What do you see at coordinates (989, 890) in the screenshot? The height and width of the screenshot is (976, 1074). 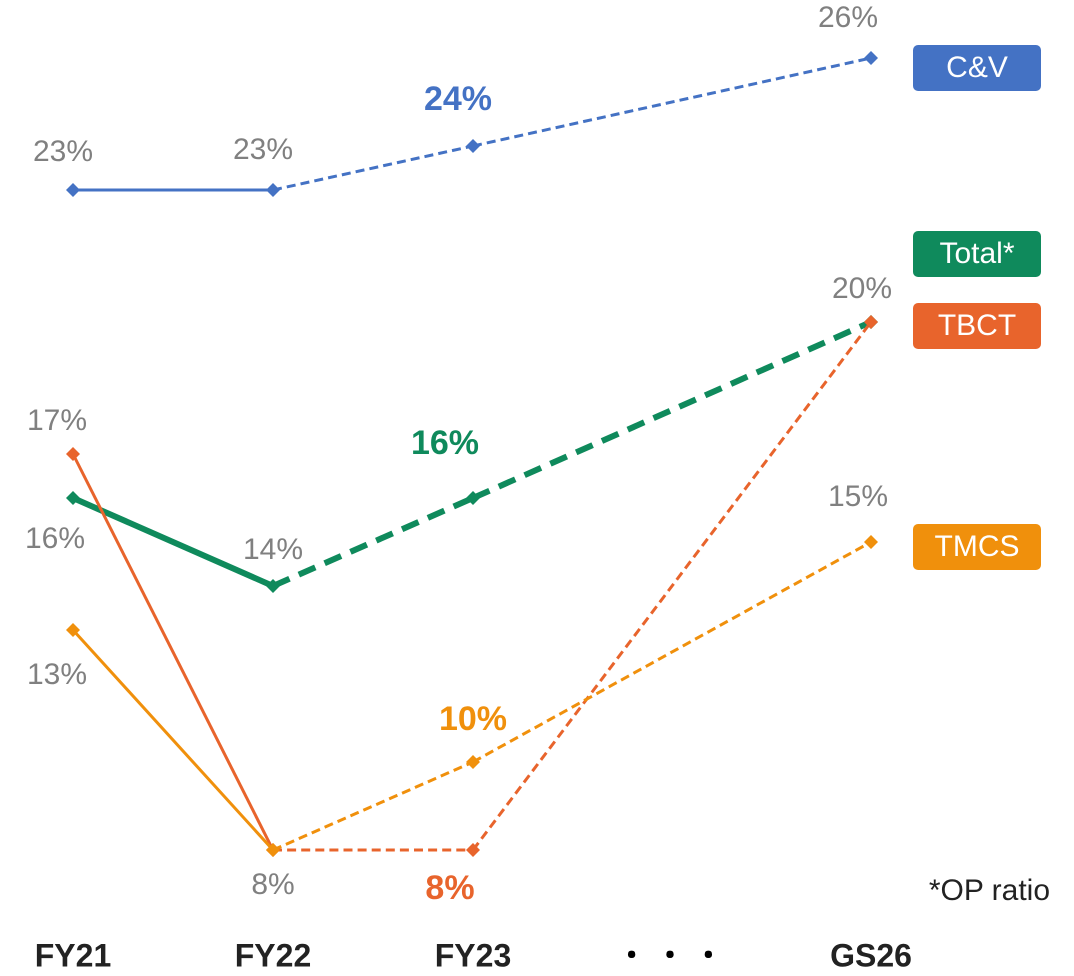 I see `note: *OP ratio` at bounding box center [989, 890].